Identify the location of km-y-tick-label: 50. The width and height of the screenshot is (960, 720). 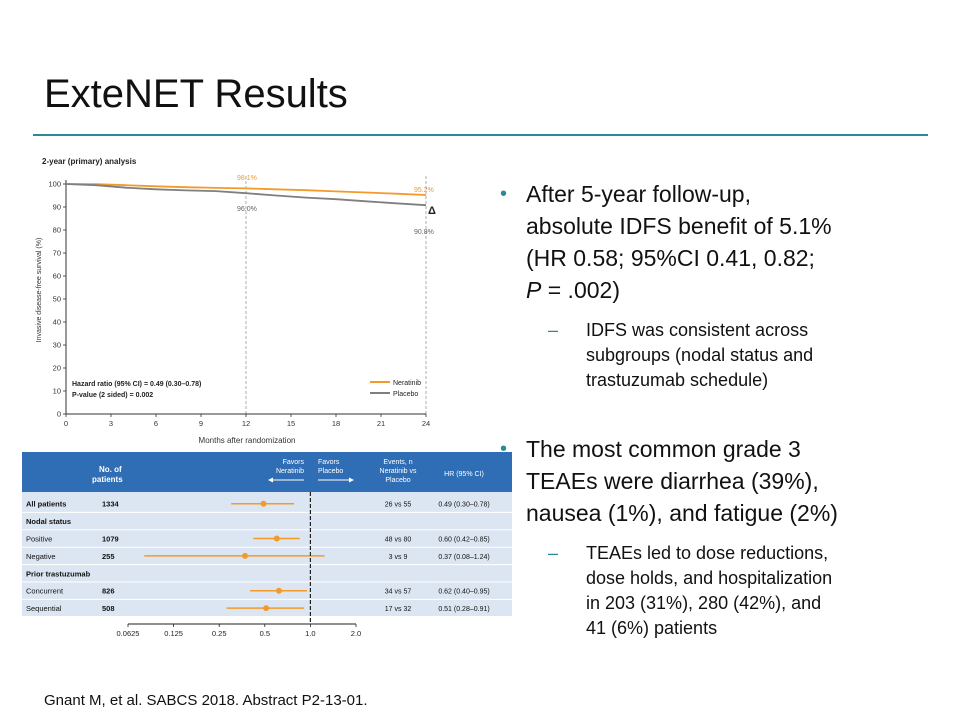
(57, 299).